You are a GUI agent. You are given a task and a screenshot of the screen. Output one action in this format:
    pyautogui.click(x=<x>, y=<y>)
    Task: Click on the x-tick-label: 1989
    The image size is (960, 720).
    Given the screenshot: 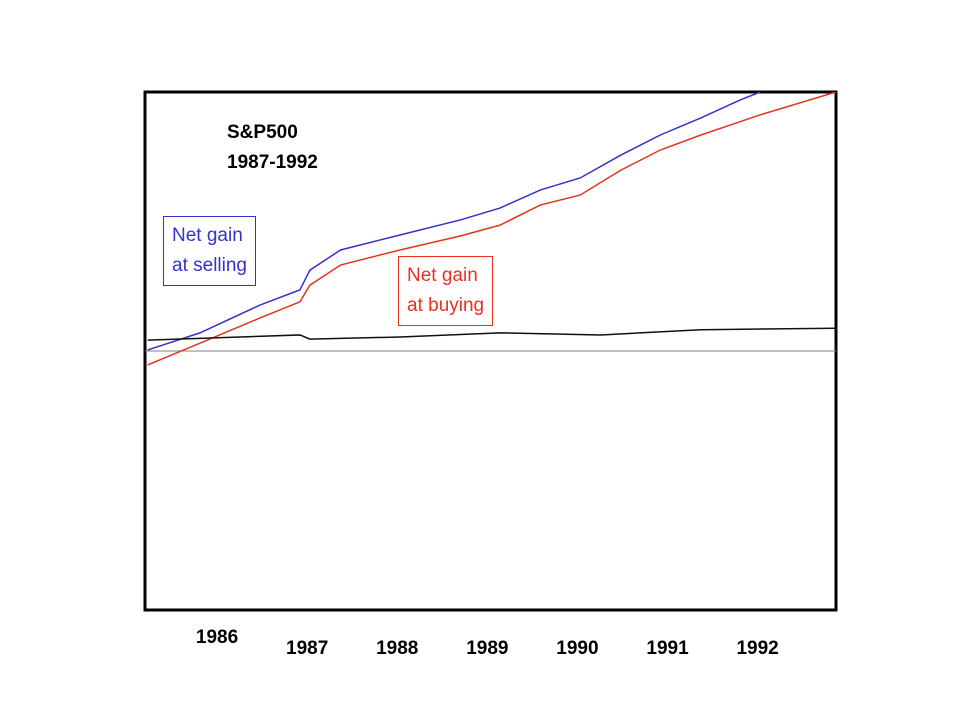 What is the action you would take?
    pyautogui.click(x=487, y=648)
    